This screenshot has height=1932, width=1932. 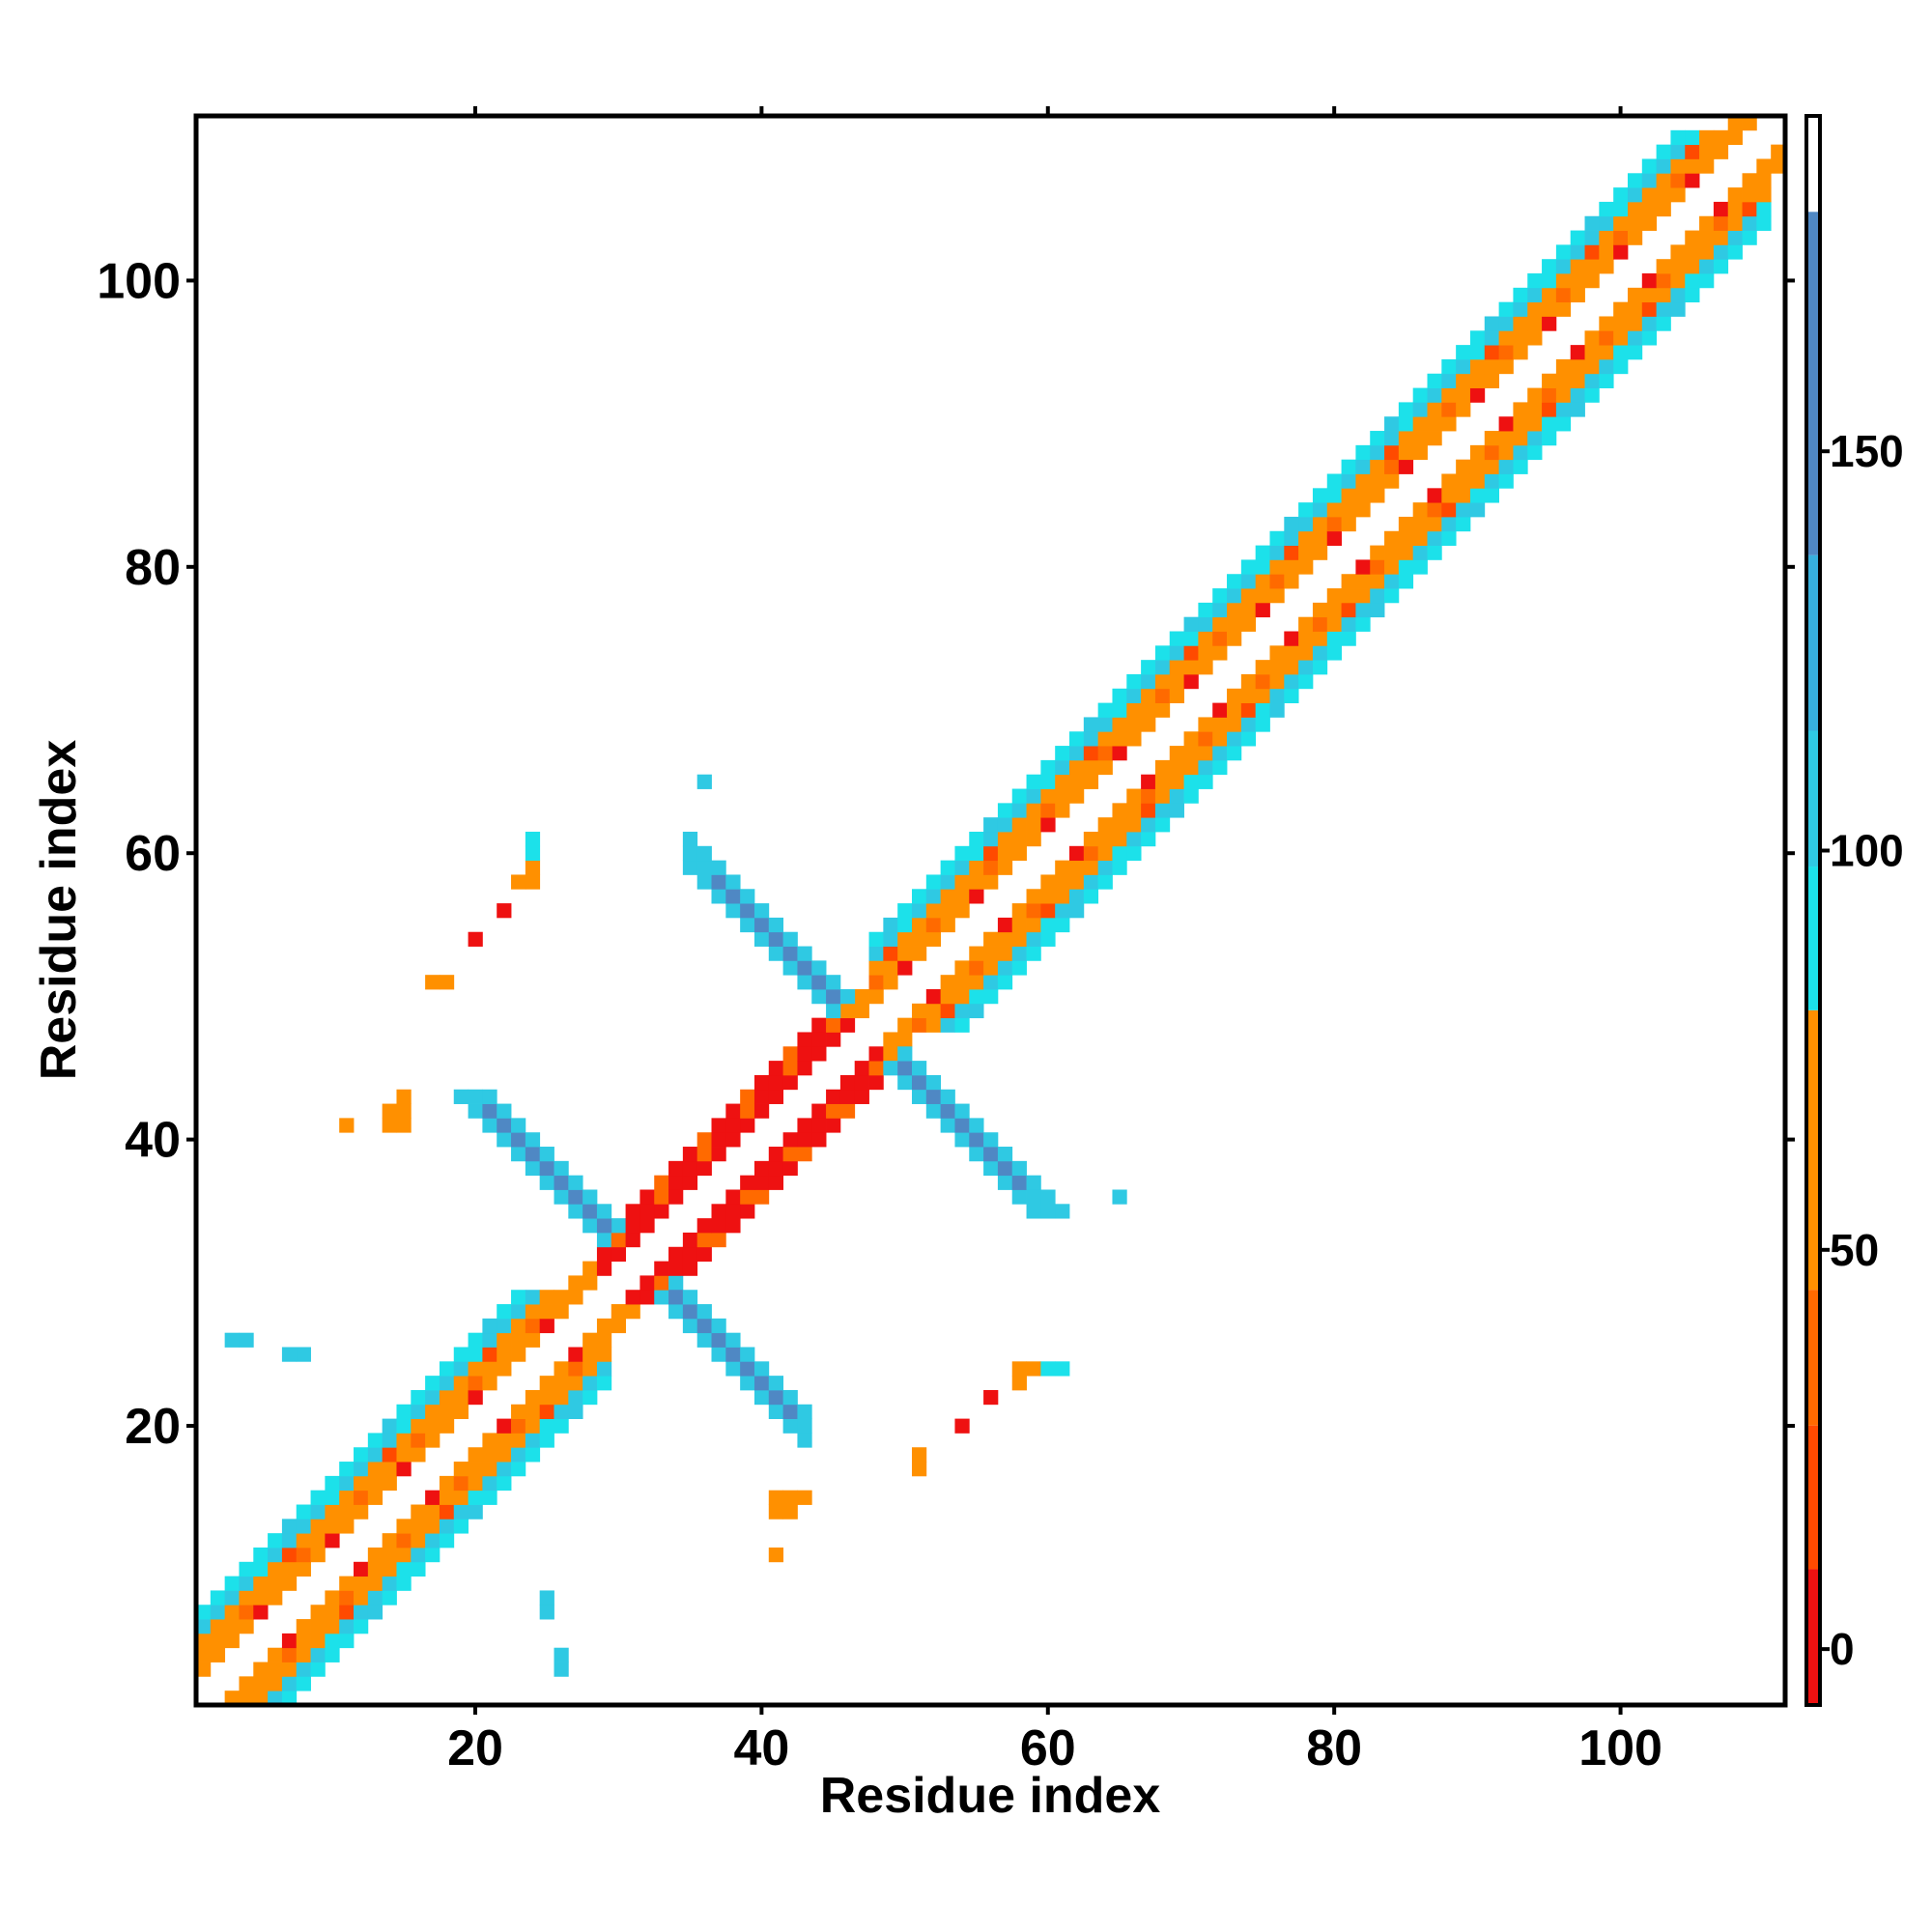 I want to click on colorbar-tick-label: 100, so click(x=1867, y=851).